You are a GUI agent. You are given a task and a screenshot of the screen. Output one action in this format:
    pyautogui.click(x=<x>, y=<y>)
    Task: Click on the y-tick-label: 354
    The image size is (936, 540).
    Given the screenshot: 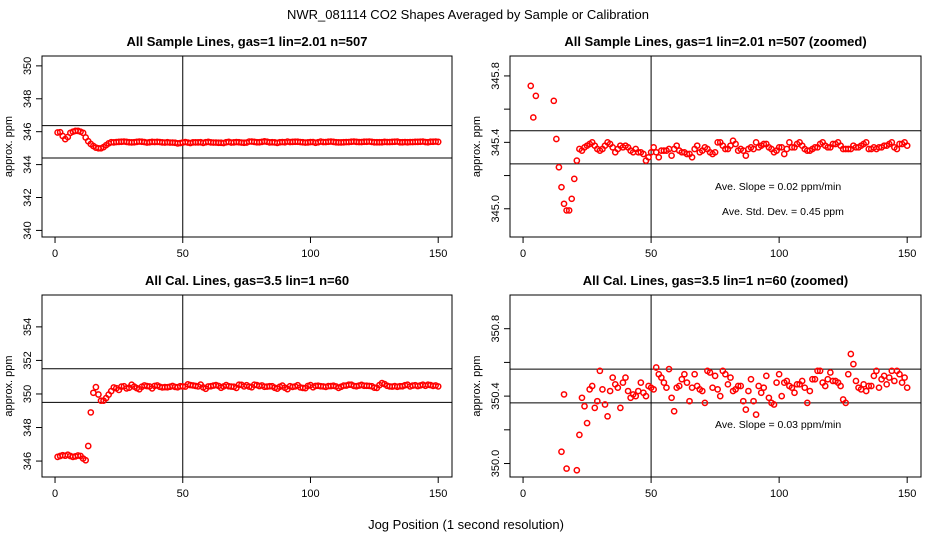 What is the action you would take?
    pyautogui.click(x=28, y=327)
    